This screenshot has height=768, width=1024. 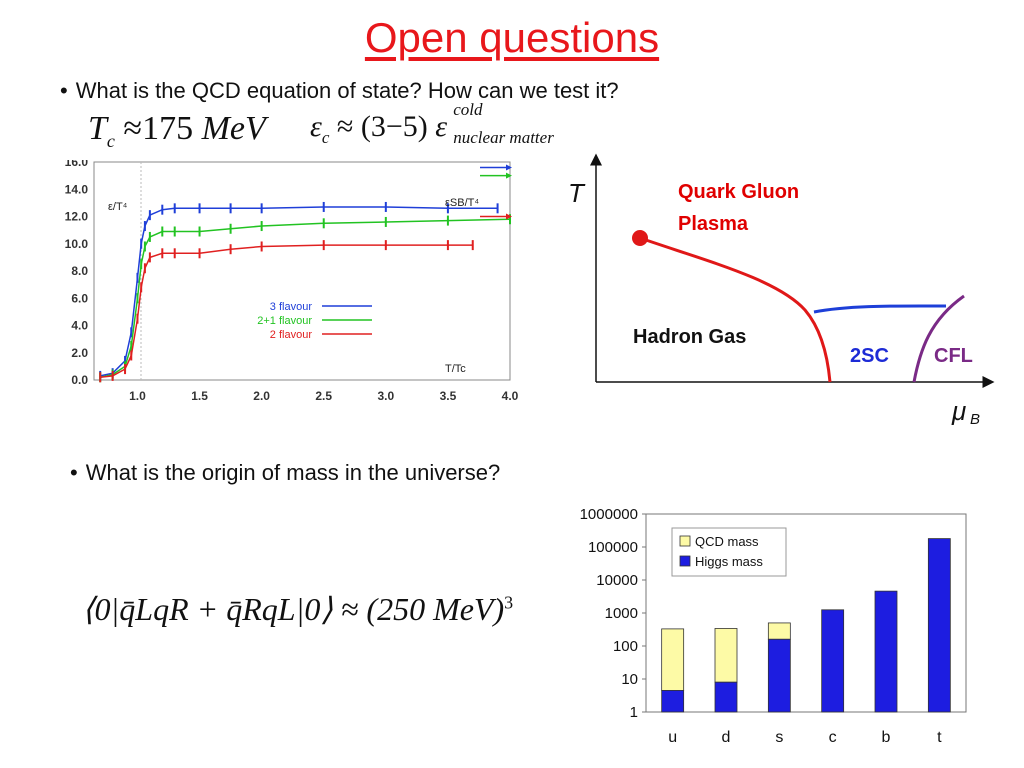 What do you see at coordinates (886, 737) in the screenshot?
I see `quark-category-label: b` at bounding box center [886, 737].